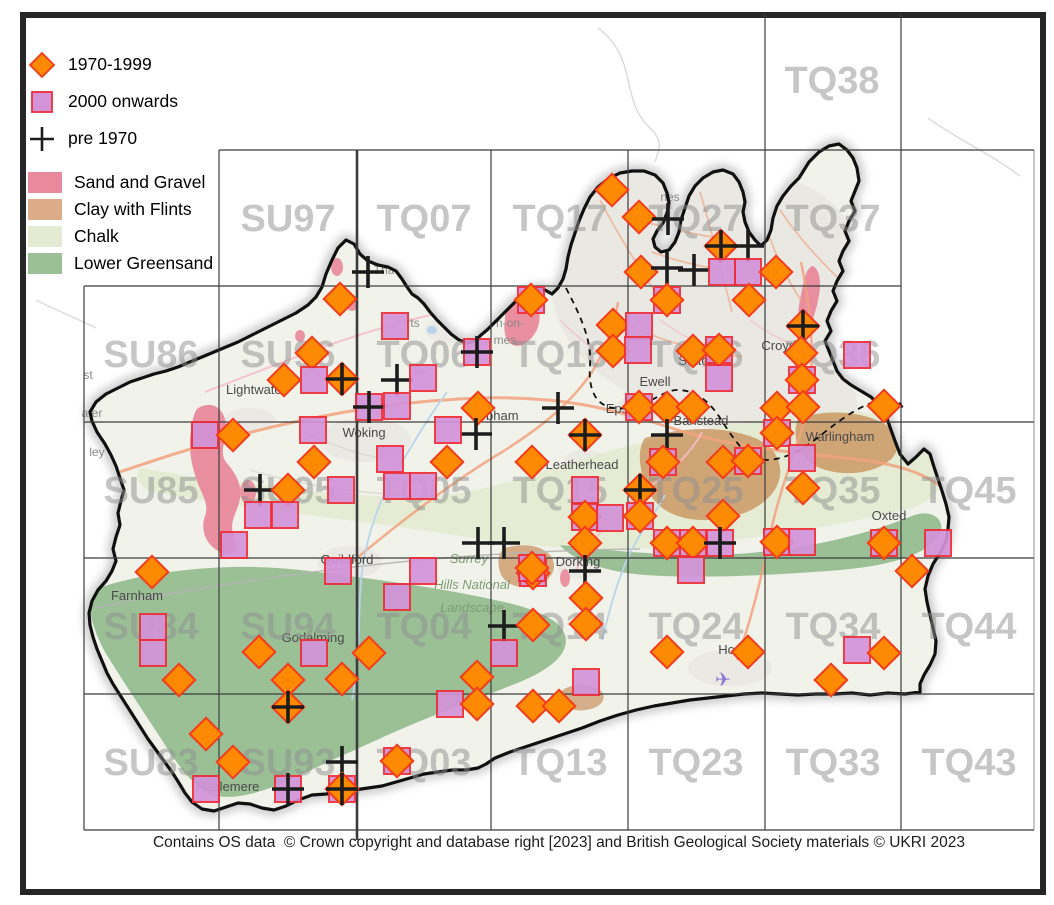  What do you see at coordinates (256, 389) in the screenshot?
I see `town-label: Lightwater` at bounding box center [256, 389].